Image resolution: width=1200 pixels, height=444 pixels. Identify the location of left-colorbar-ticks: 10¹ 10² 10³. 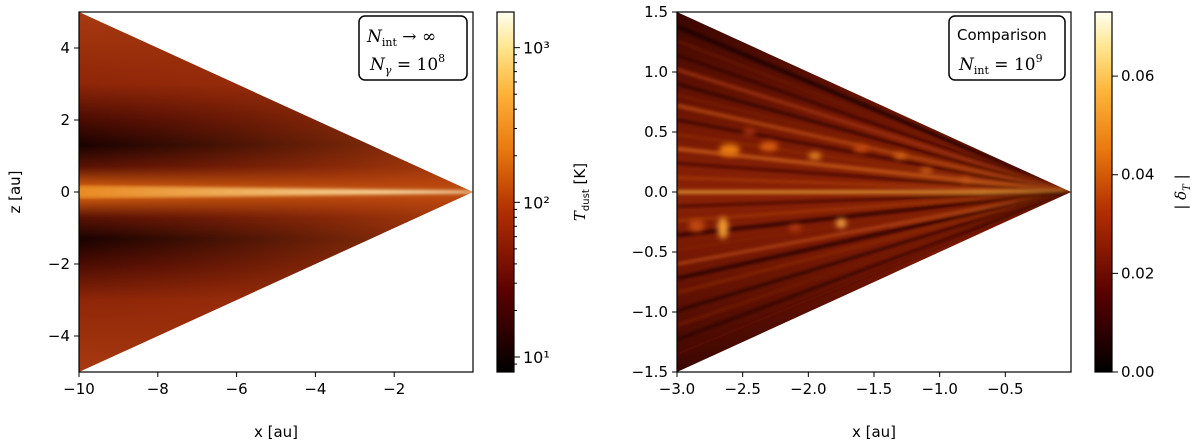
(532, 203).